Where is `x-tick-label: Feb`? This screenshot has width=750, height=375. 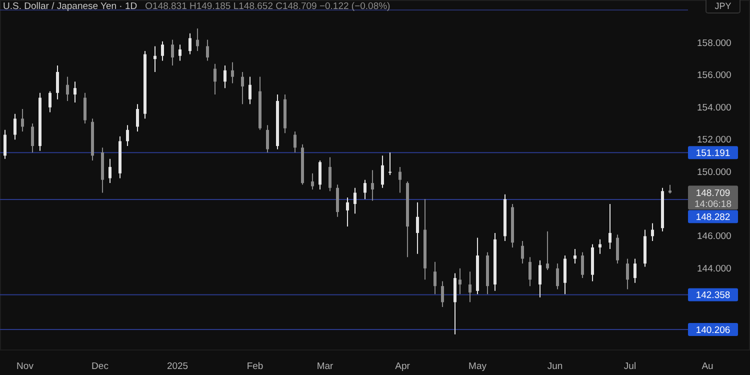 x-tick-label: Feb is located at coordinates (255, 366).